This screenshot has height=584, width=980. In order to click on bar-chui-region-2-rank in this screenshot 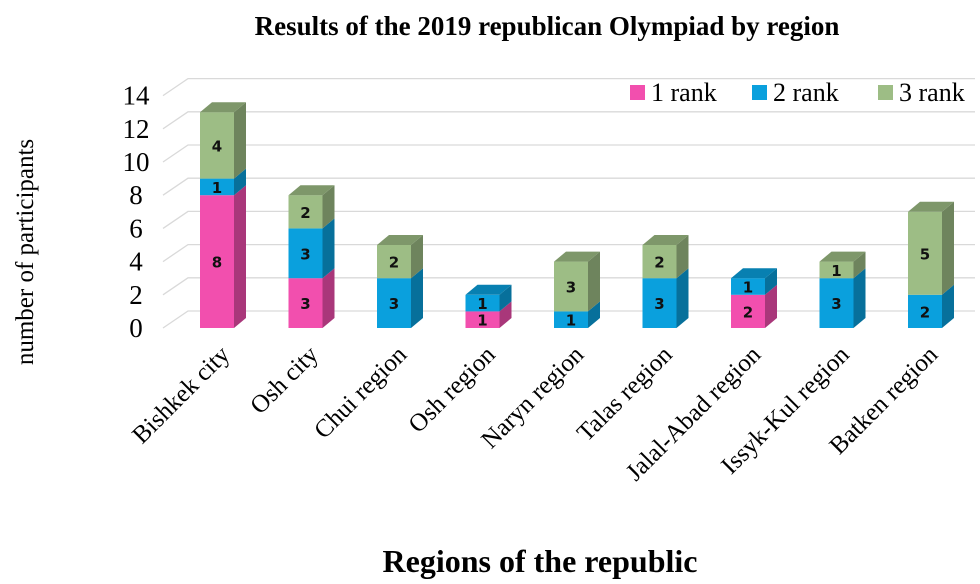, I will do `click(394, 303)`.